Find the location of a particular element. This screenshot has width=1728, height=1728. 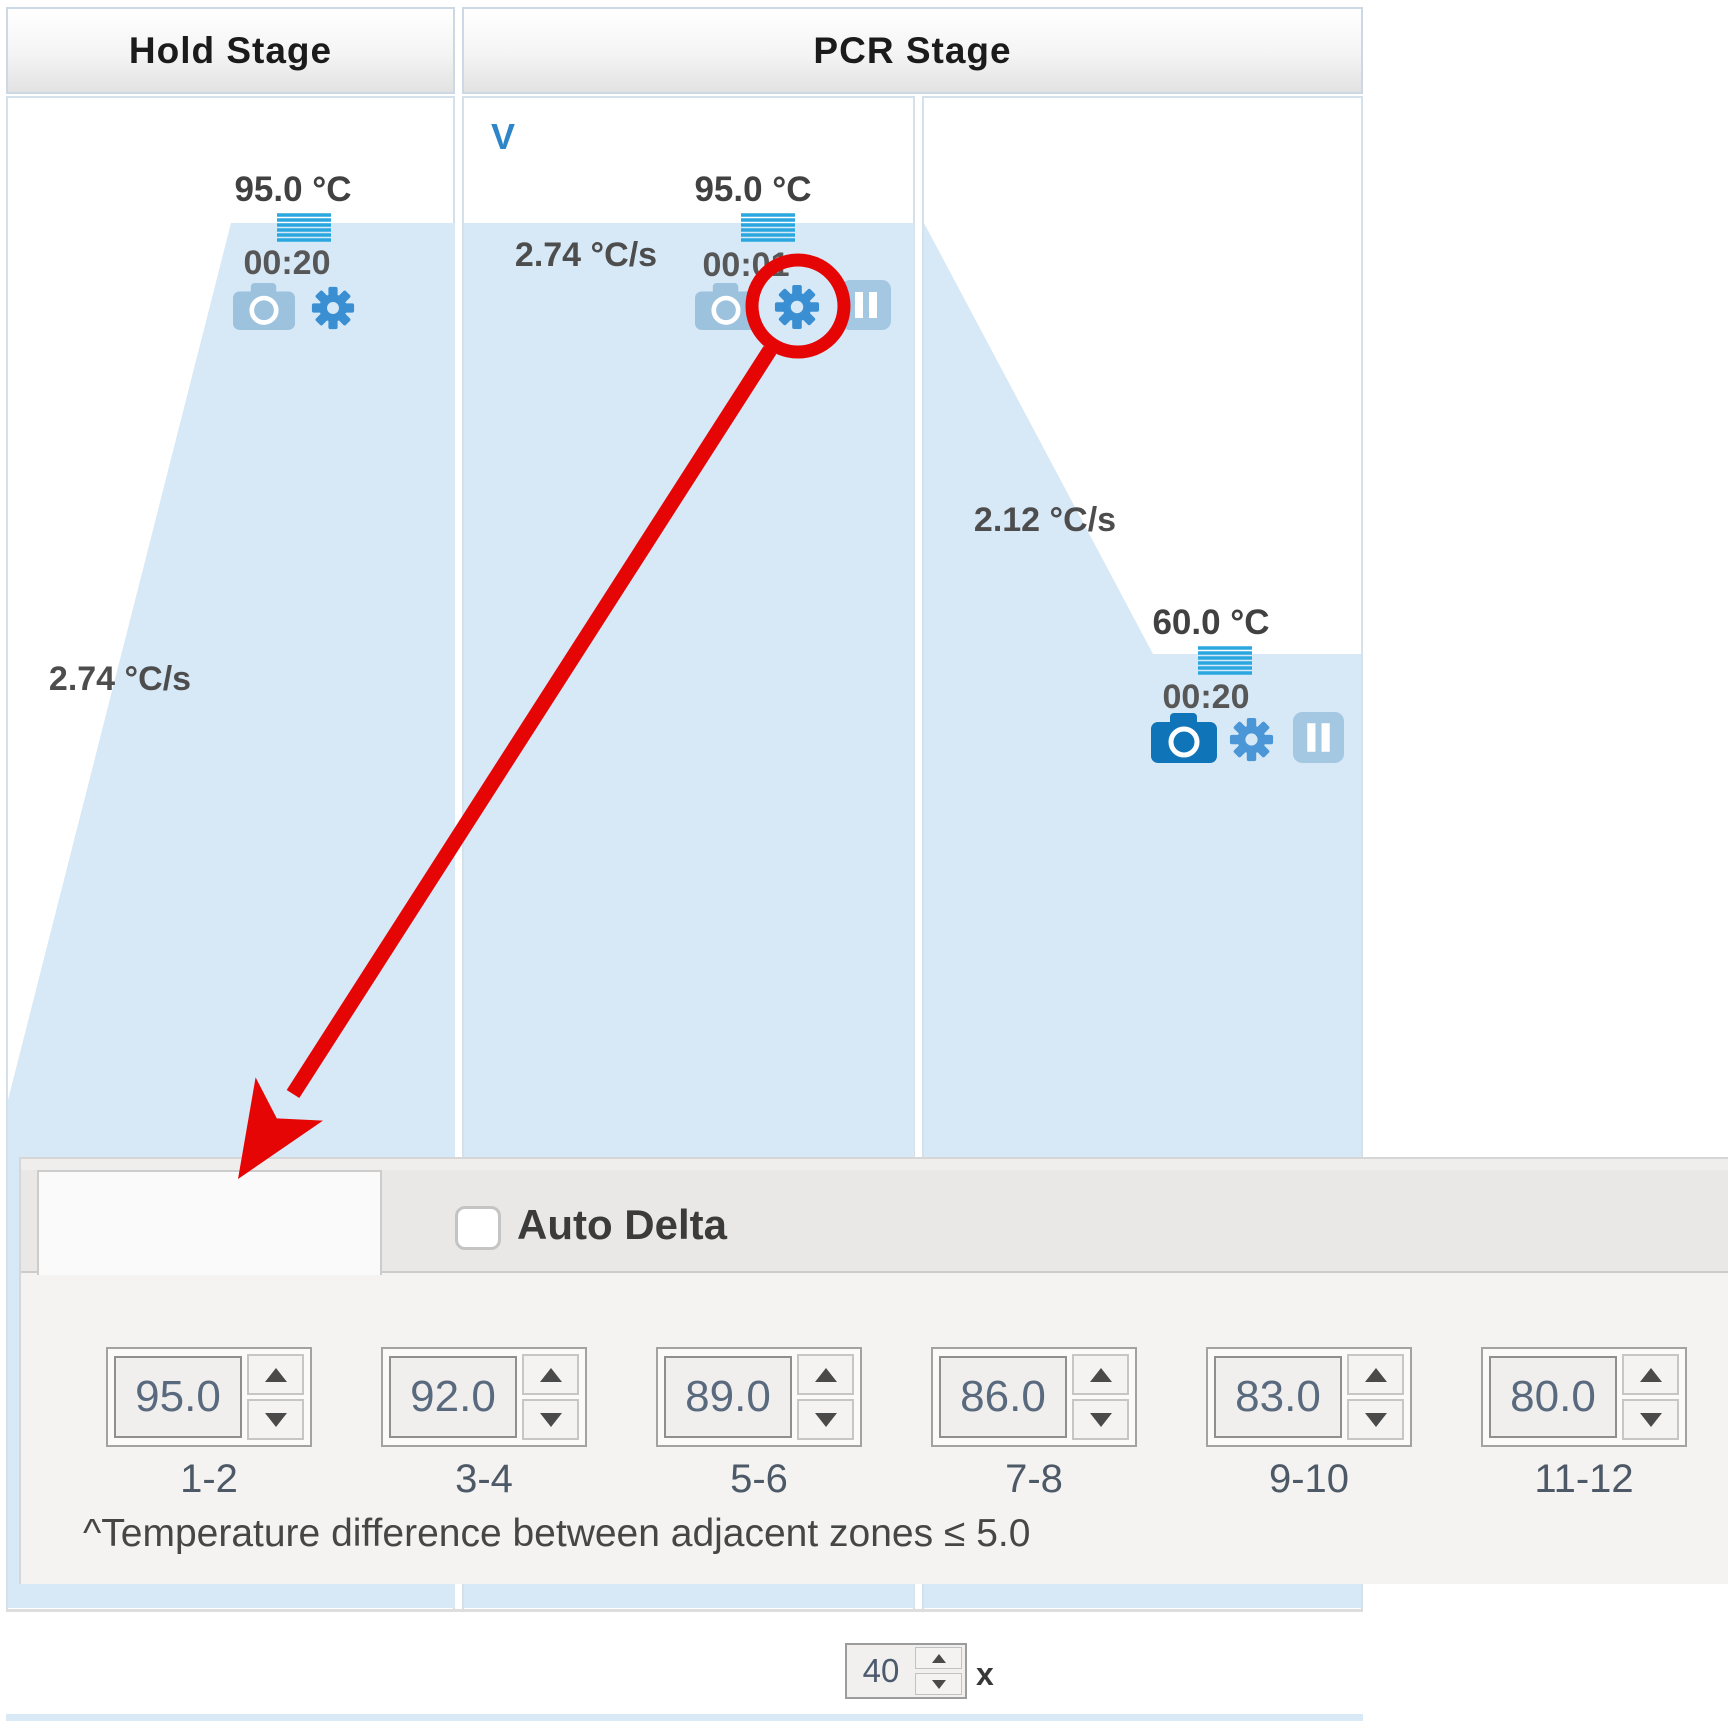

auto-delta-tab-label: Auto Delta is located at coordinates (622, 1224).